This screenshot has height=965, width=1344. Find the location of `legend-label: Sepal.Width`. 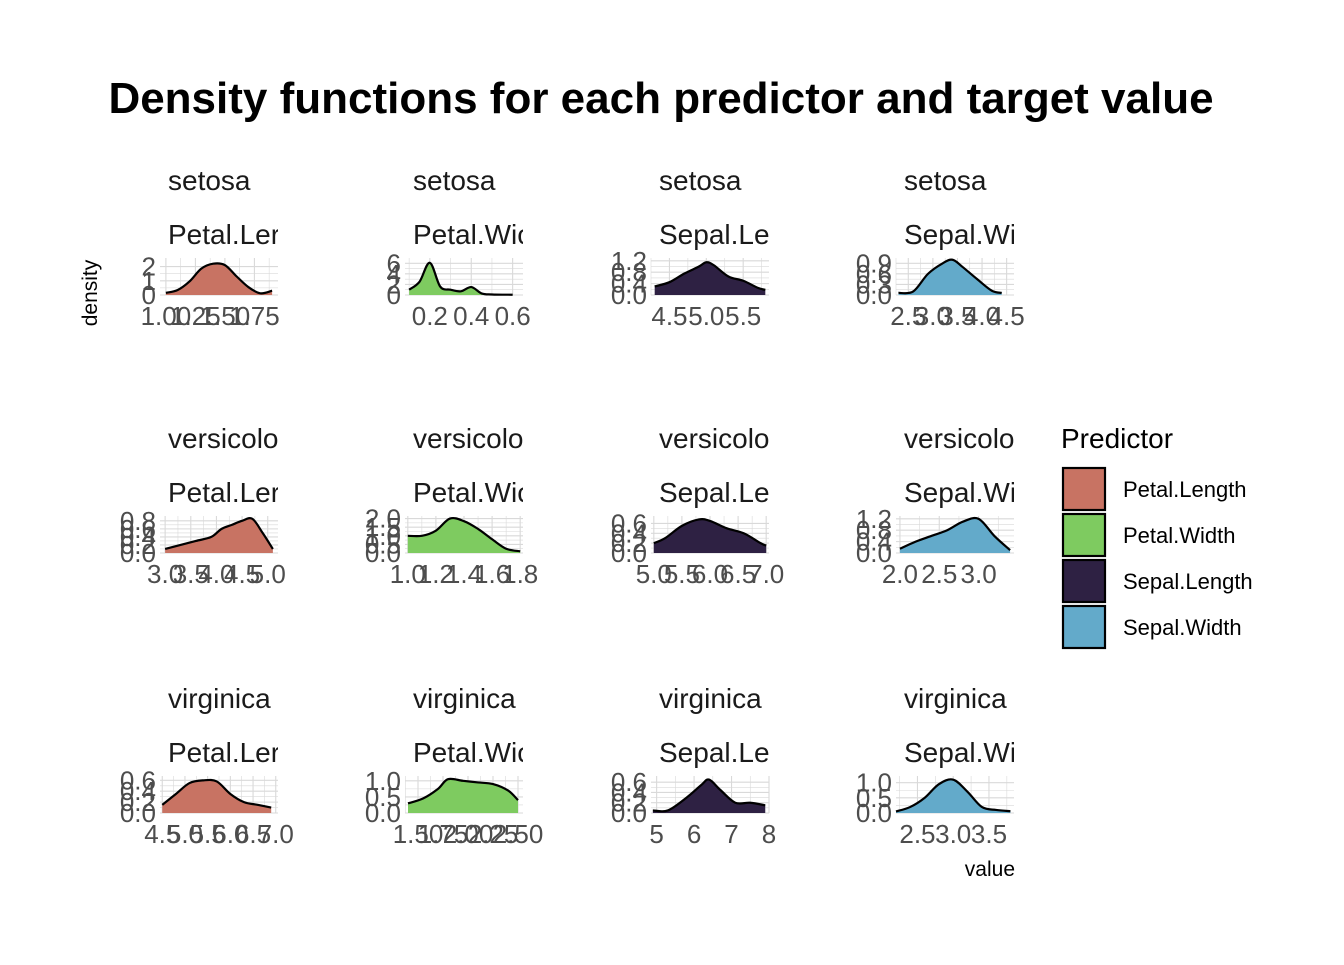

legend-label: Sepal.Width is located at coordinates (1182, 627).